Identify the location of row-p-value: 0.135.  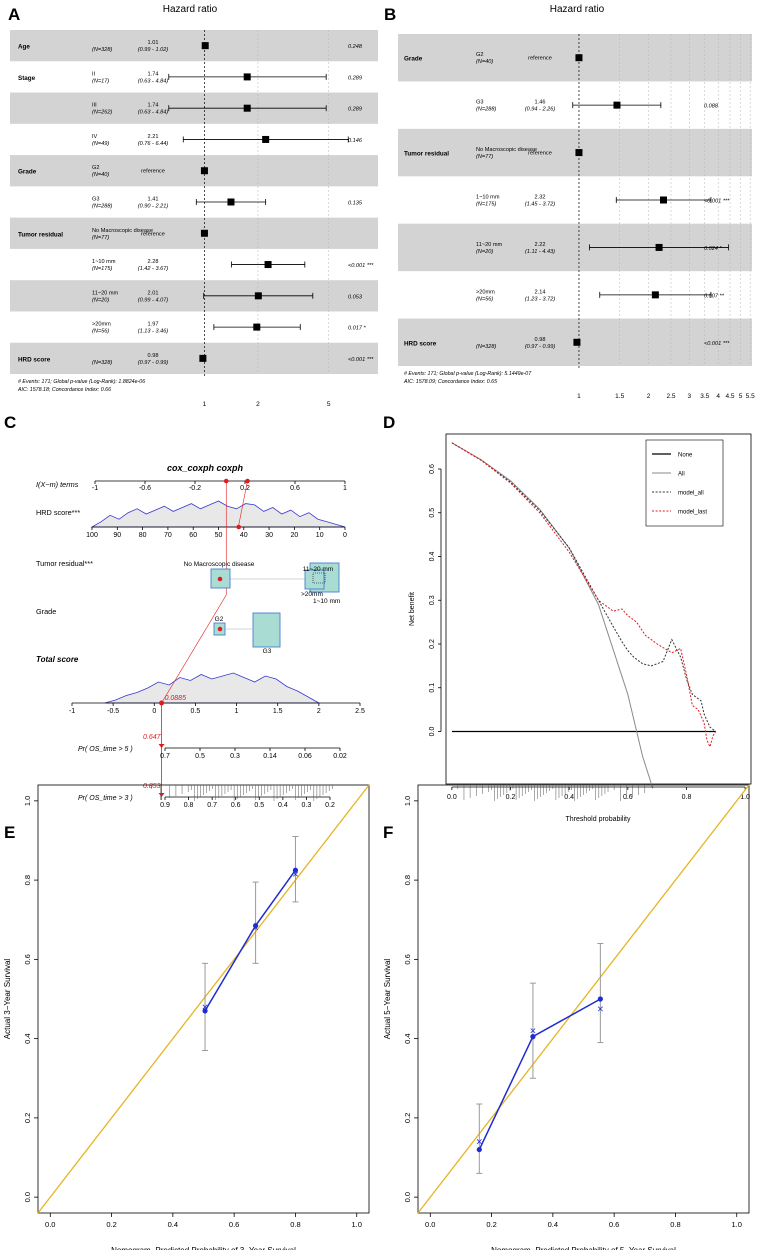
(355, 204).